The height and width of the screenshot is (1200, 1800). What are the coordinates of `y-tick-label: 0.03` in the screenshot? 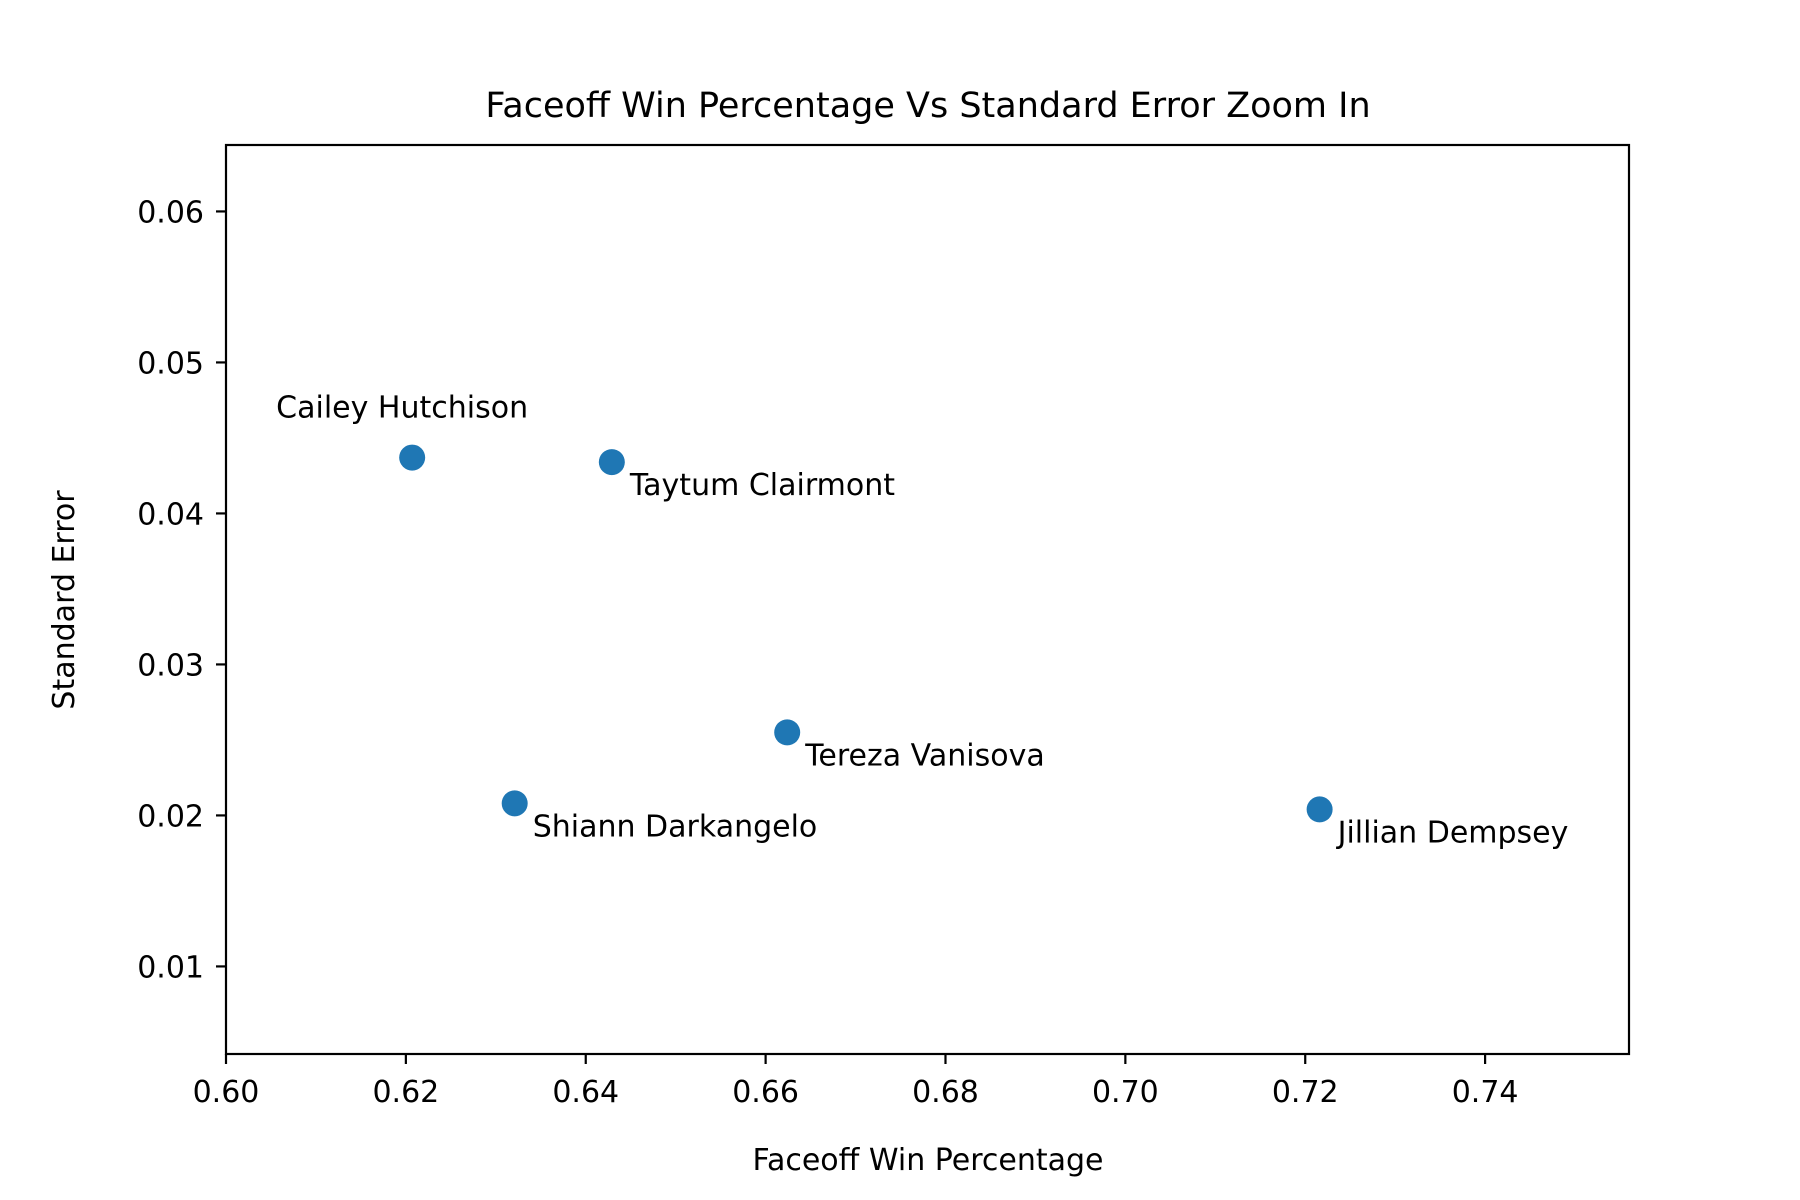 It's located at (170, 665).